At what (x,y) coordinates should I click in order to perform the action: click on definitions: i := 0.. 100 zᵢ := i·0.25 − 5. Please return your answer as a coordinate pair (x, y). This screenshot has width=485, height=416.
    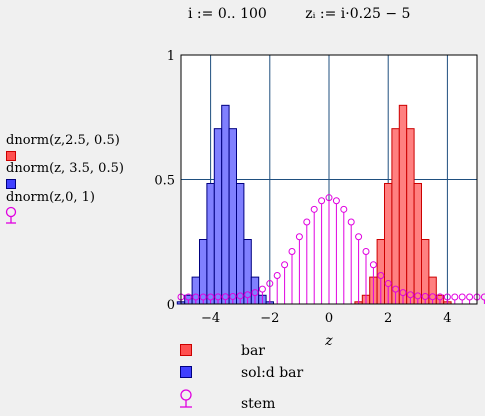
    Looking at the image, I should click on (299, 14).